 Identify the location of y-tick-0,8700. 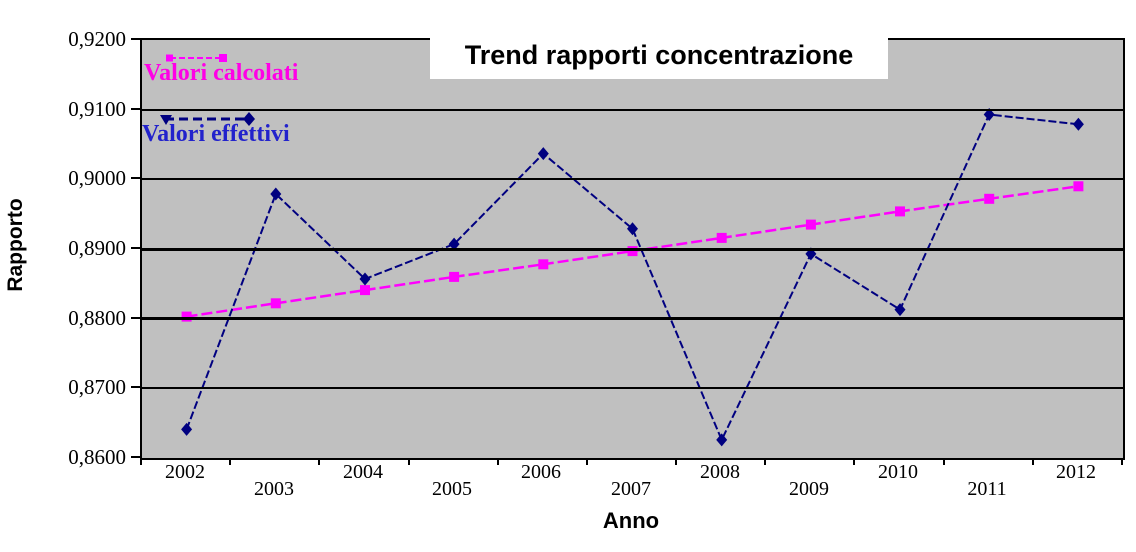
(136, 387).